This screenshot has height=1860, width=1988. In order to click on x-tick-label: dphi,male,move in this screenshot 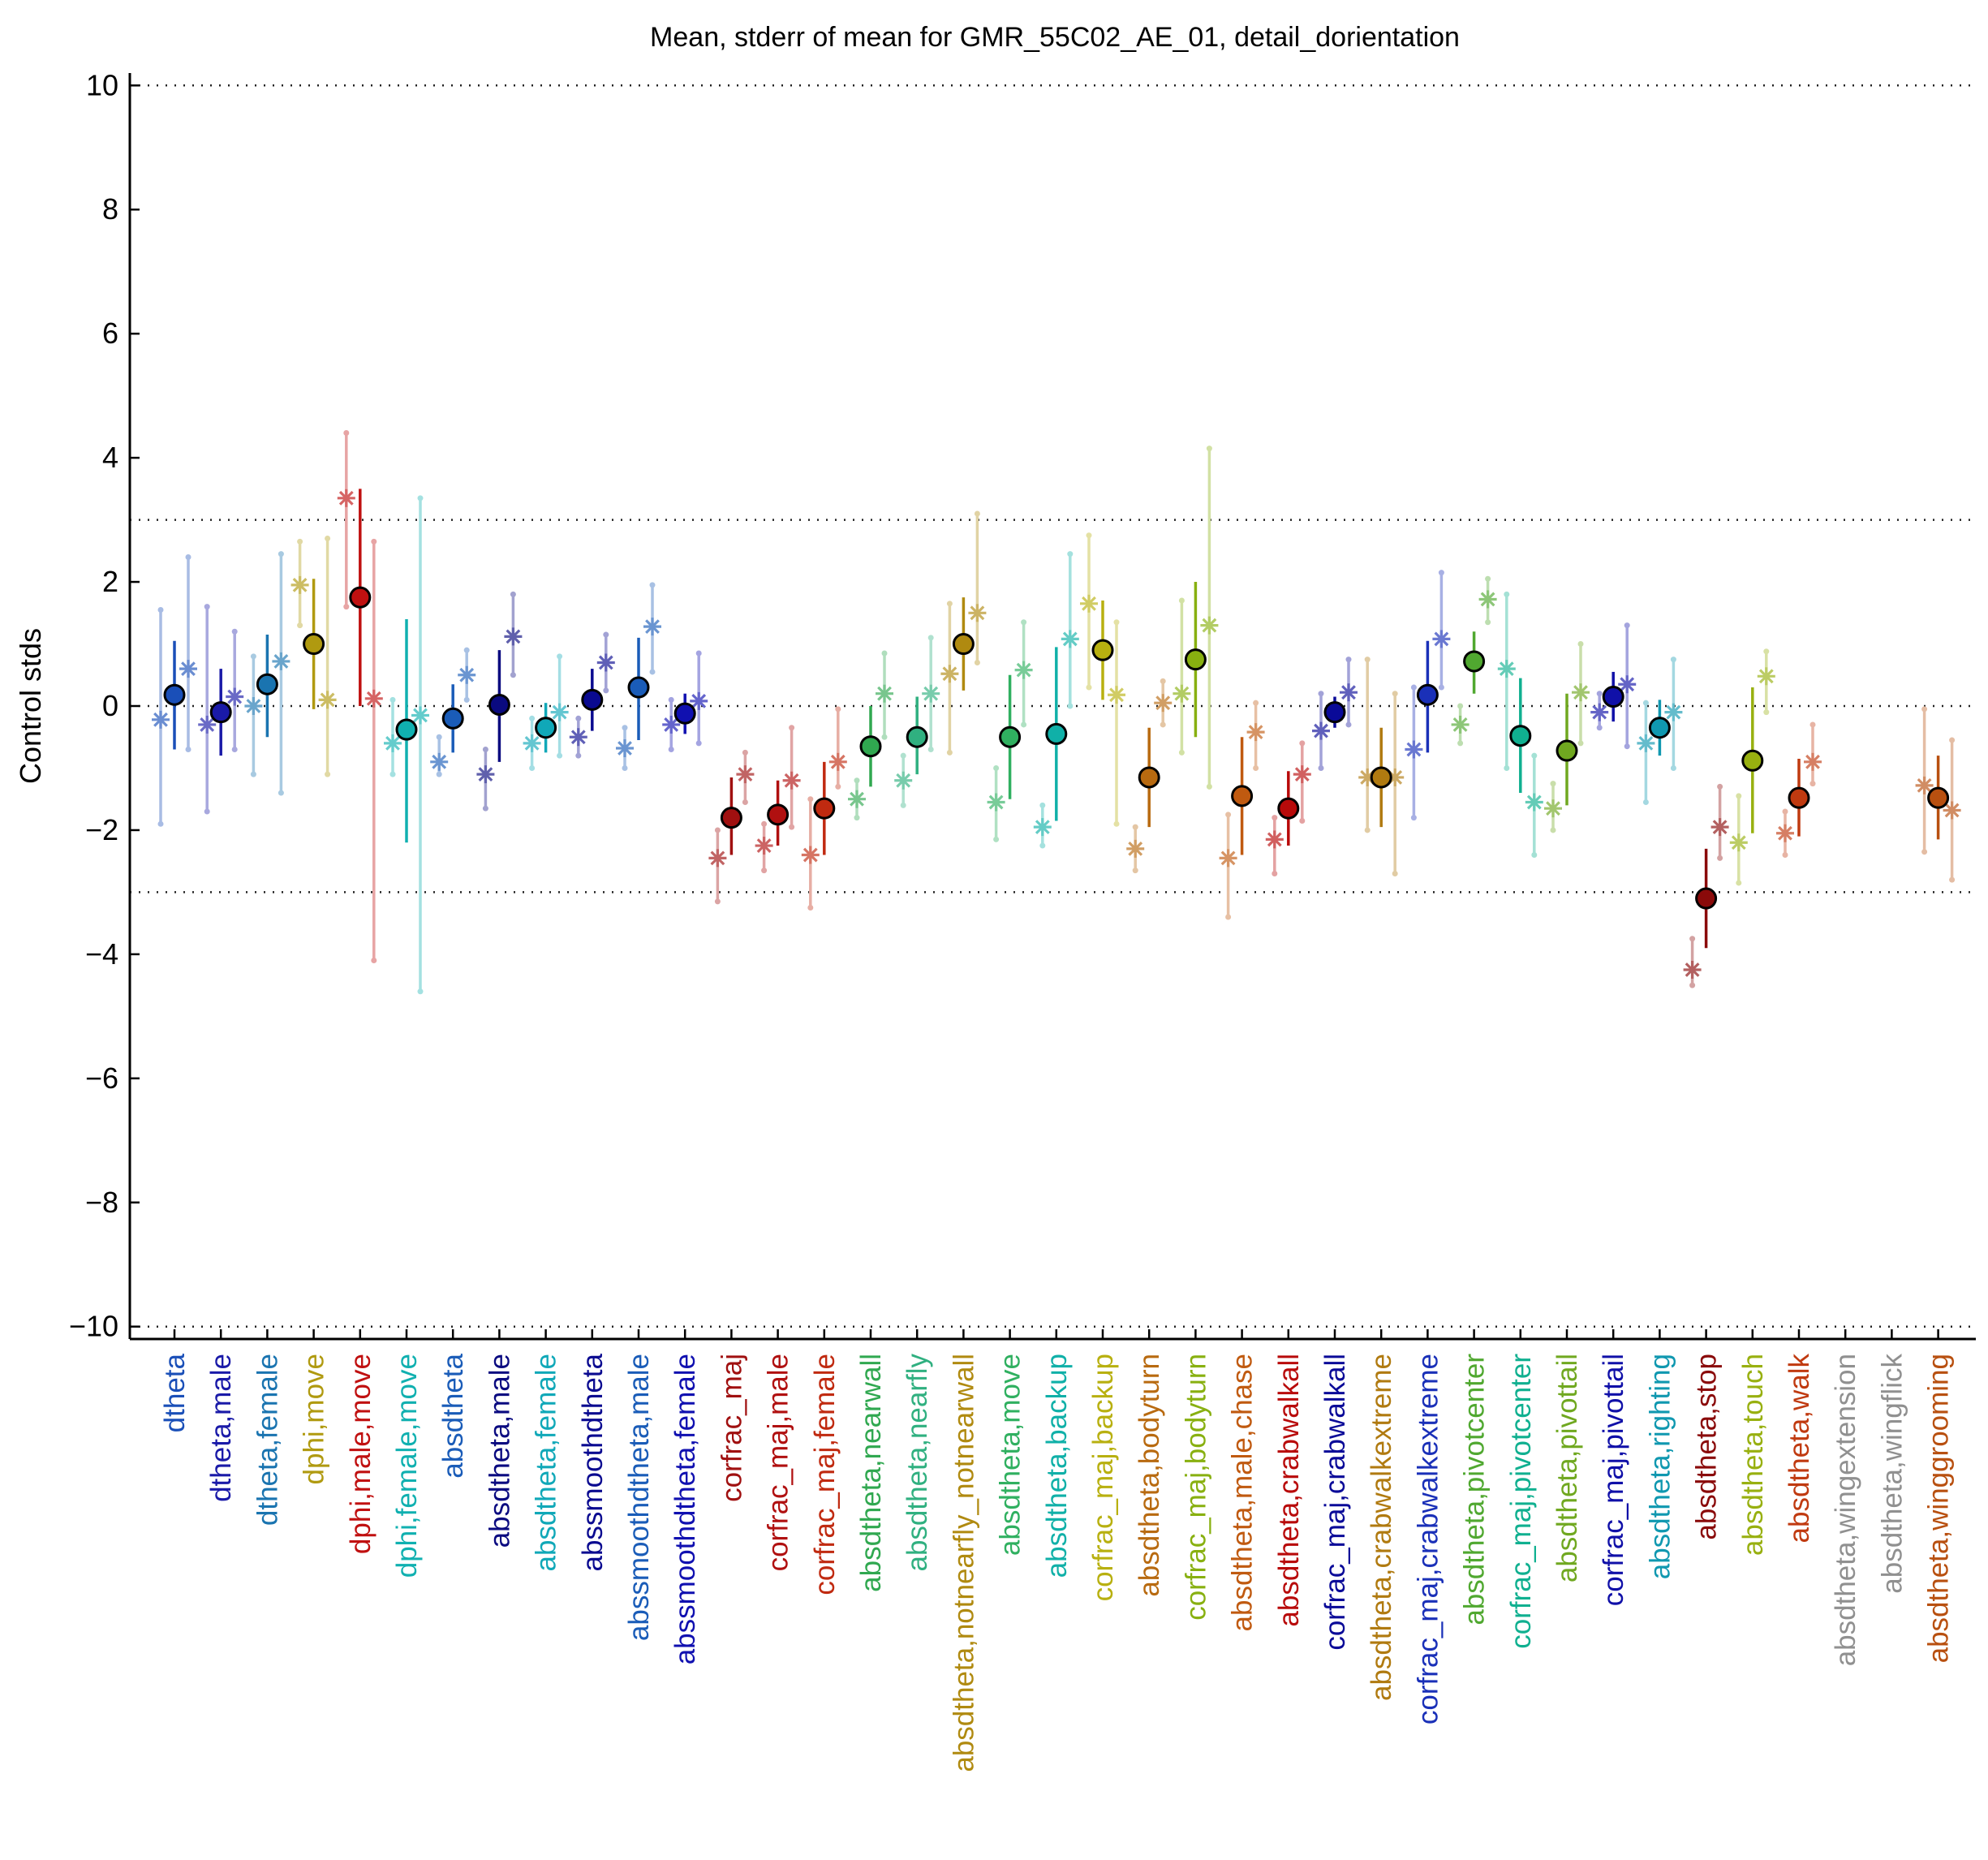, I will do `click(361, 1454)`.